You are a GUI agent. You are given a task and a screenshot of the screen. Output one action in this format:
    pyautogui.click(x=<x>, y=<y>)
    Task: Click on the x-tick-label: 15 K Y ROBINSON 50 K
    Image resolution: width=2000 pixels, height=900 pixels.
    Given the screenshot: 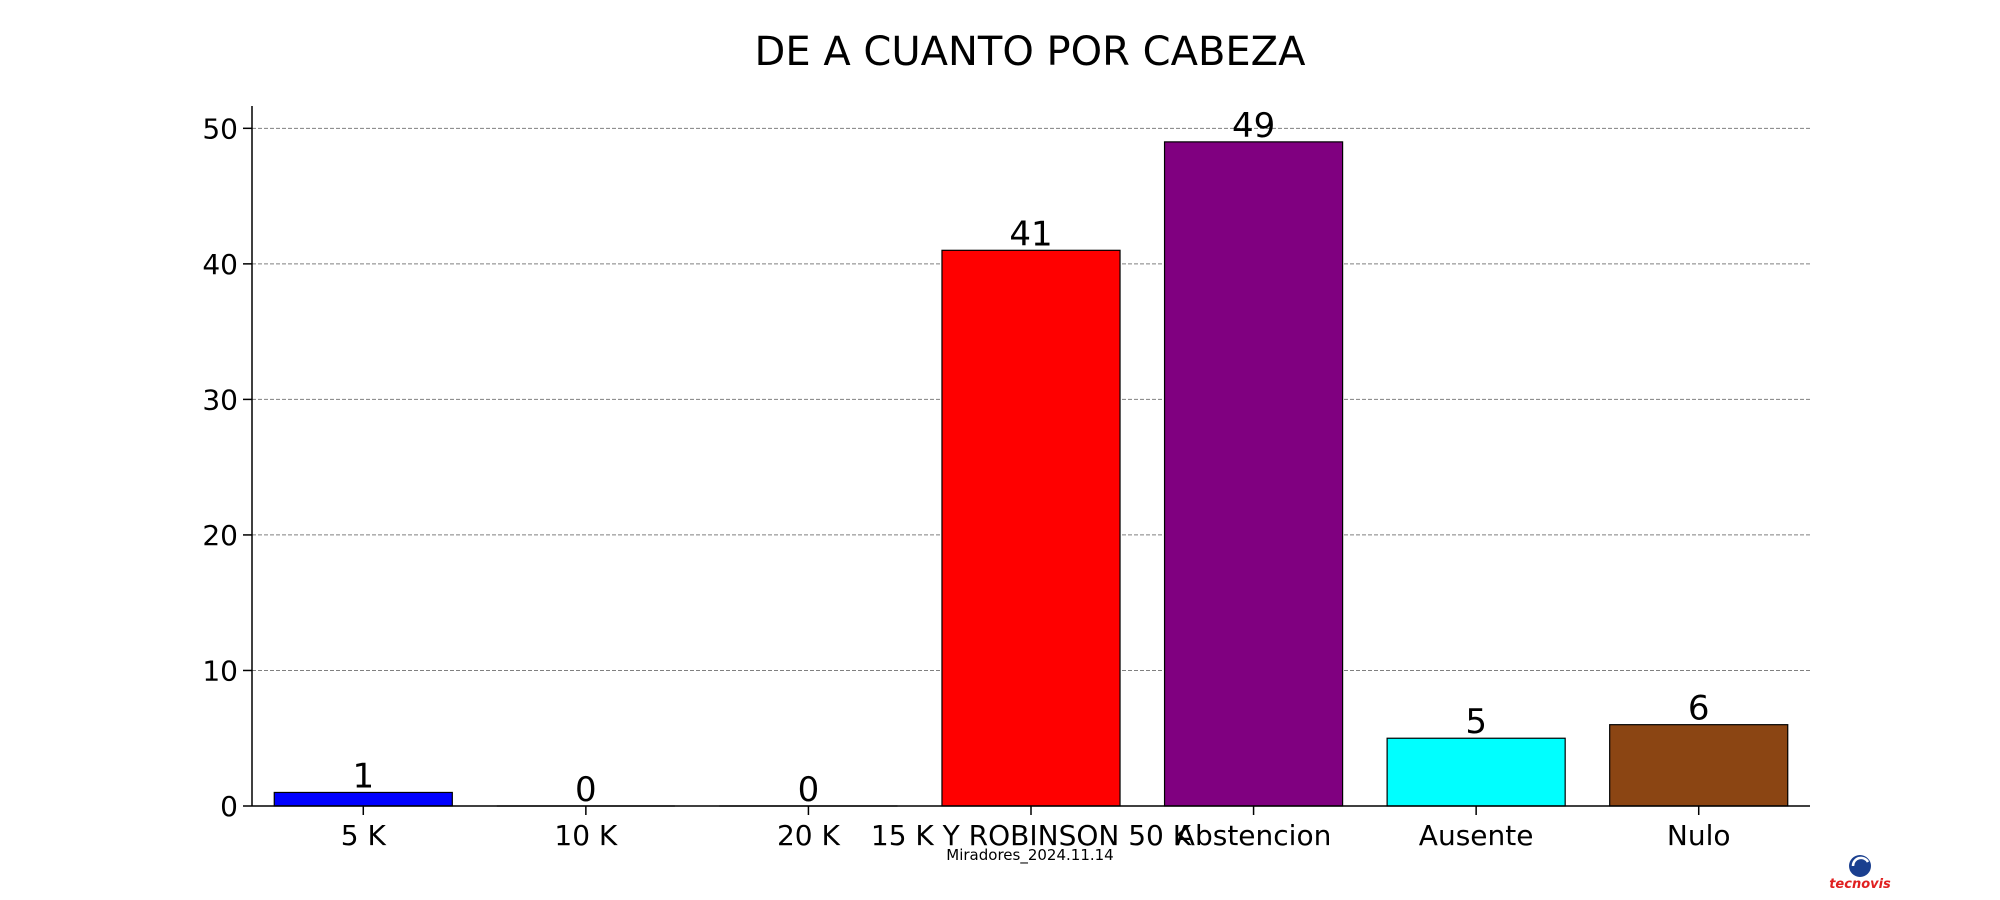 What is the action you would take?
    pyautogui.click(x=1031, y=835)
    